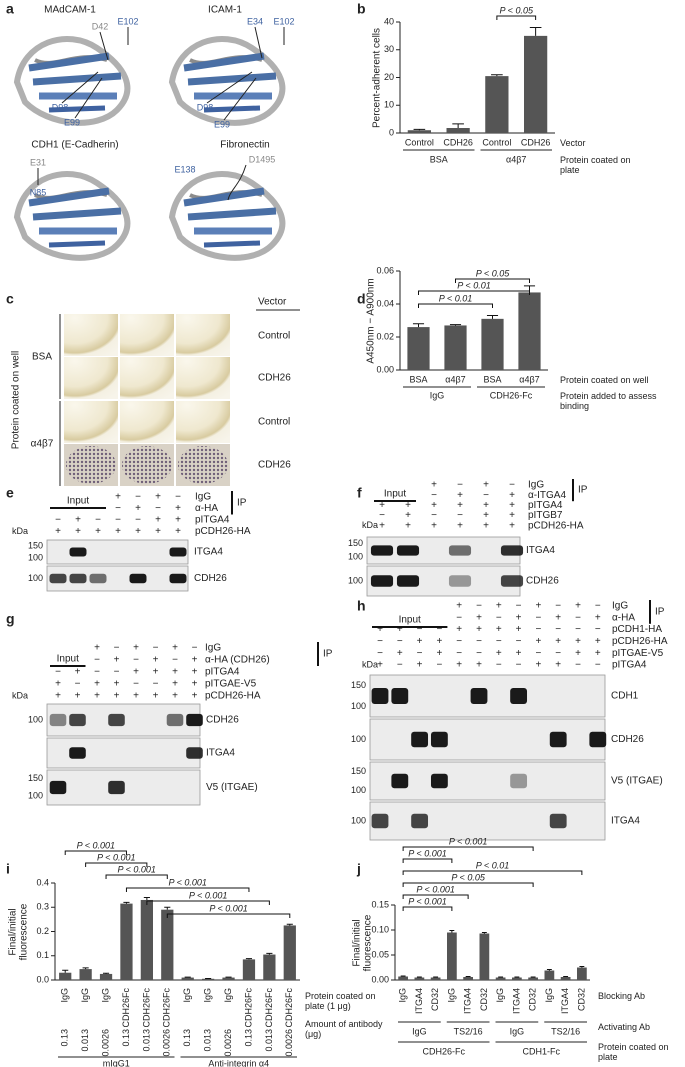  Describe the element at coordinates (233, 696) in the screenshot. I see `condition-label: pCDH26-HA` at that location.